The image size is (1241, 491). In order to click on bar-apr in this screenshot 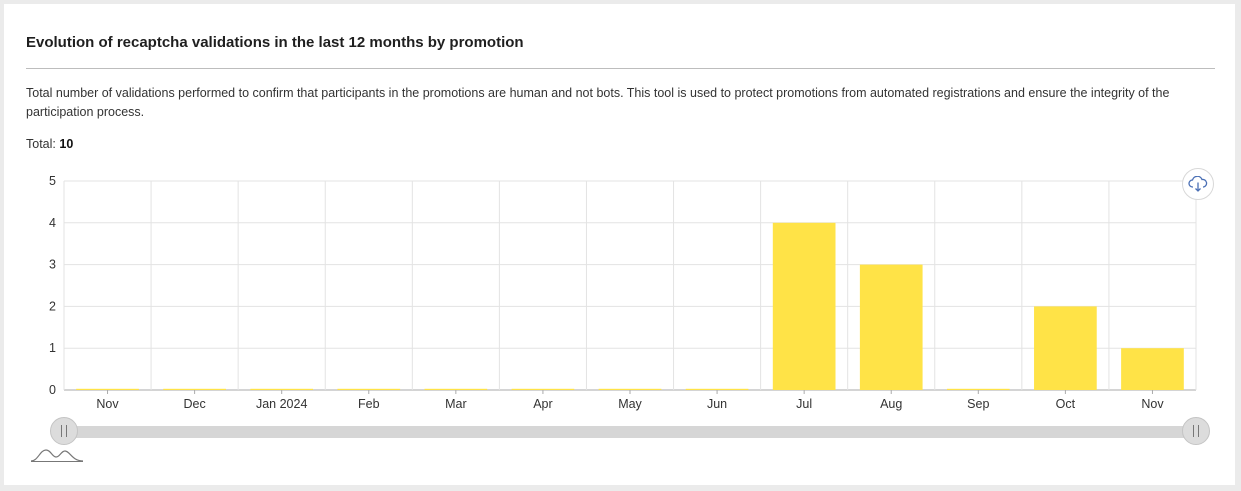, I will do `click(543, 389)`.